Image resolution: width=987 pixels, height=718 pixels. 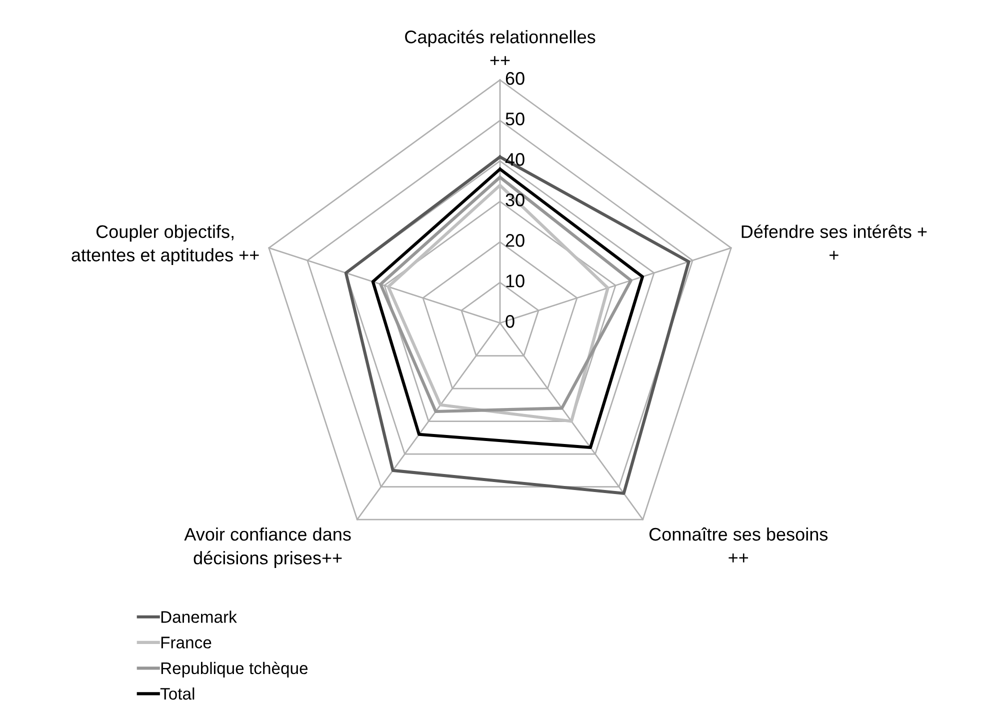 What do you see at coordinates (177, 693) in the screenshot?
I see `legend-label: Total` at bounding box center [177, 693].